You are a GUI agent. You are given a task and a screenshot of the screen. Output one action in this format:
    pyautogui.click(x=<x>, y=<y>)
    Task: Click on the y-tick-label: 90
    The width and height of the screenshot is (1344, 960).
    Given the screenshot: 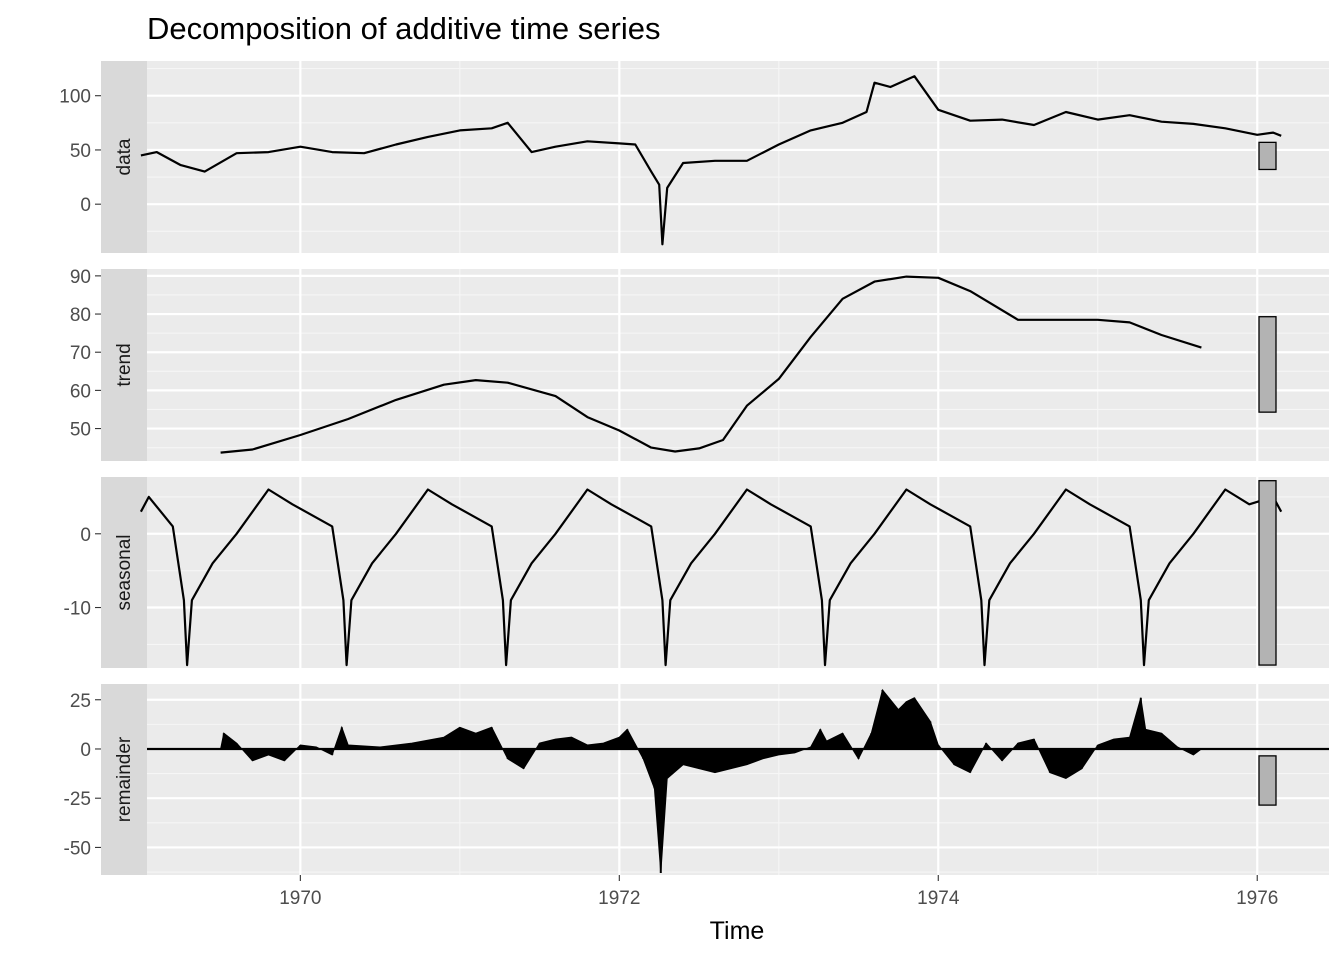 What is the action you would take?
    pyautogui.click(x=80, y=277)
    